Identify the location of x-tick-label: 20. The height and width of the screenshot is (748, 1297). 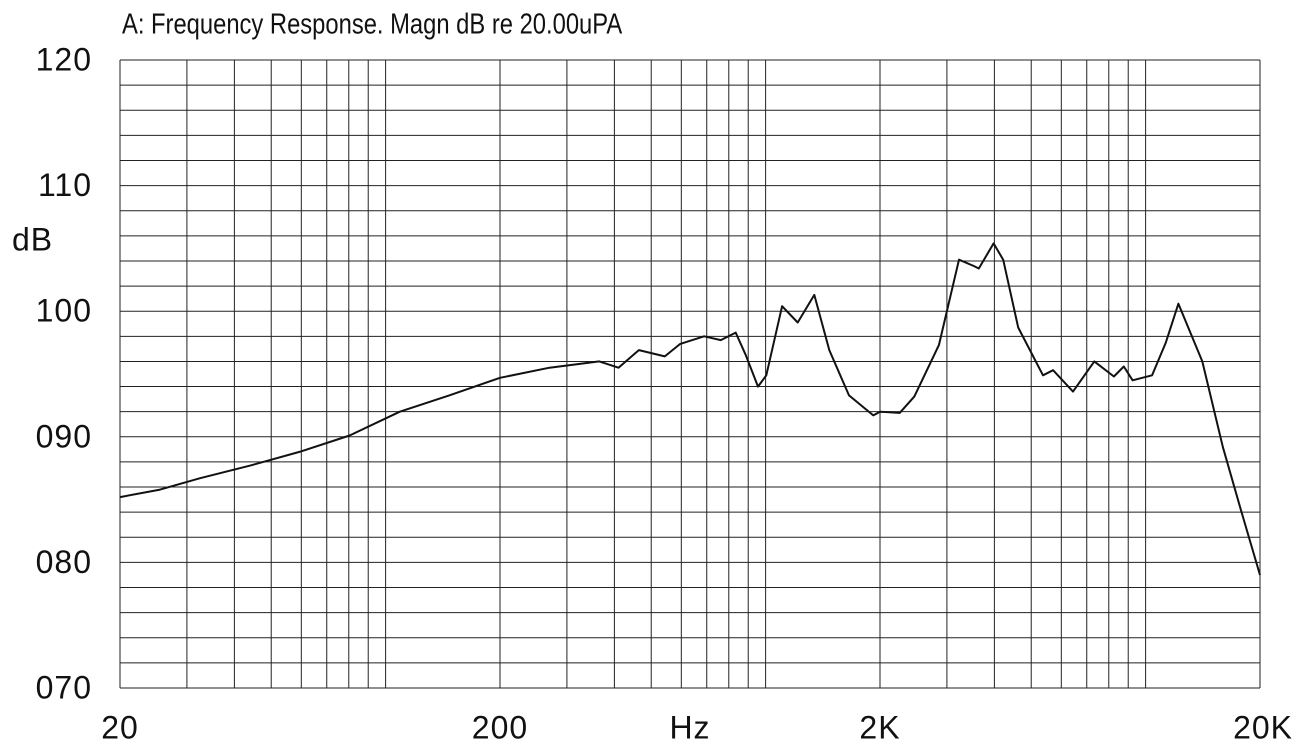
(120, 727).